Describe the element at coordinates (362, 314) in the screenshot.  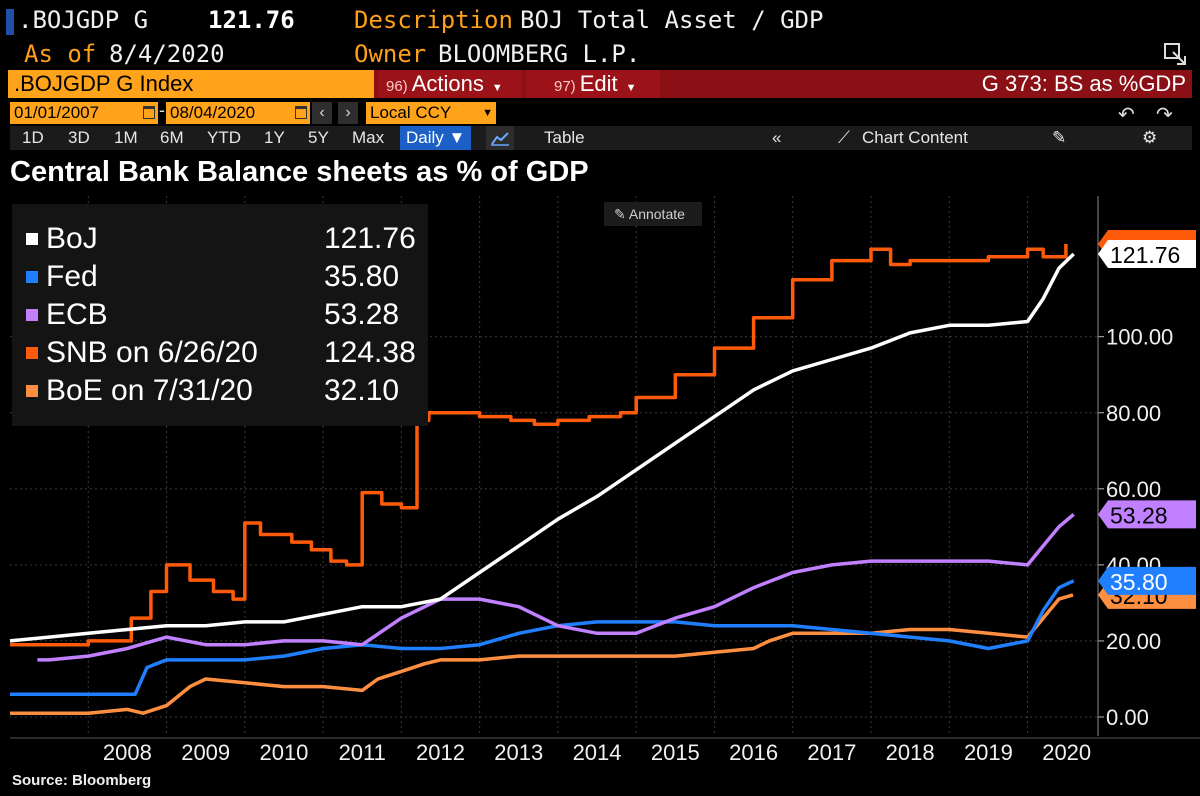
I see `legend-value: 53.28` at that location.